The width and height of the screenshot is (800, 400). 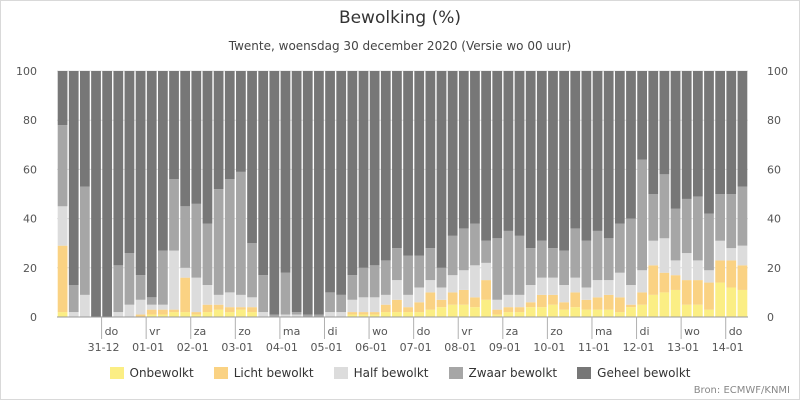 I want to click on y-tick-label-left: 60, so click(x=30, y=169).